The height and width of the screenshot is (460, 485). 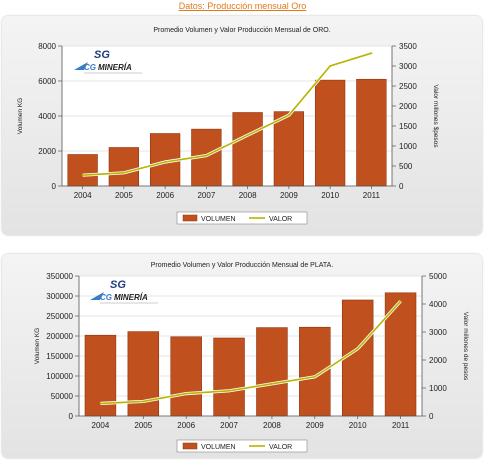 I want to click on y2-axis-label: Valor millones de pesos, so click(x=465, y=346).